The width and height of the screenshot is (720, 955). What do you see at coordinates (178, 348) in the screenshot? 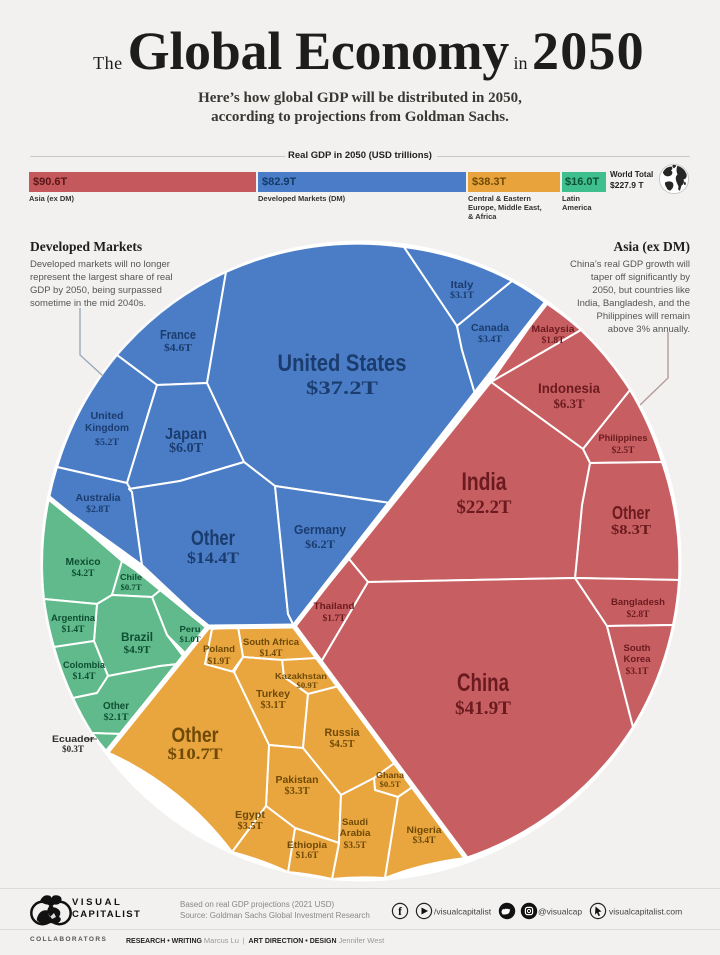
I see `svg-text: $4.6T` at bounding box center [178, 348].